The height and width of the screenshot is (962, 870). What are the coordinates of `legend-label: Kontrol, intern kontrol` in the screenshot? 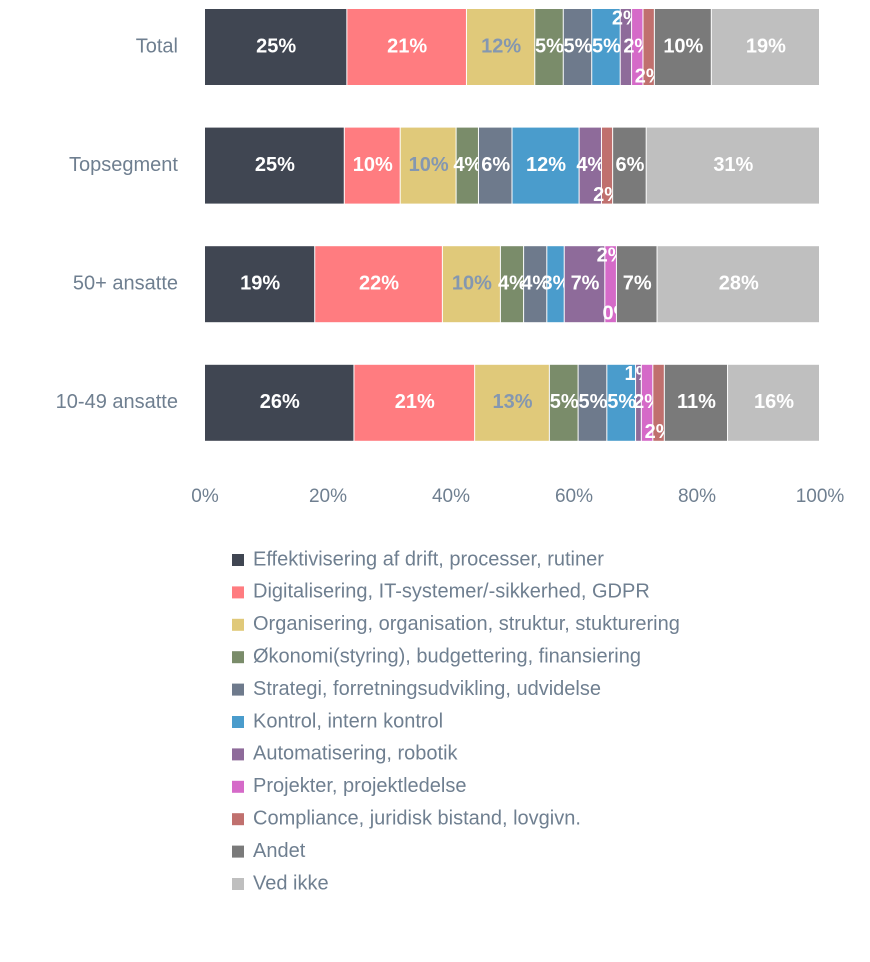 It's located at (348, 721).